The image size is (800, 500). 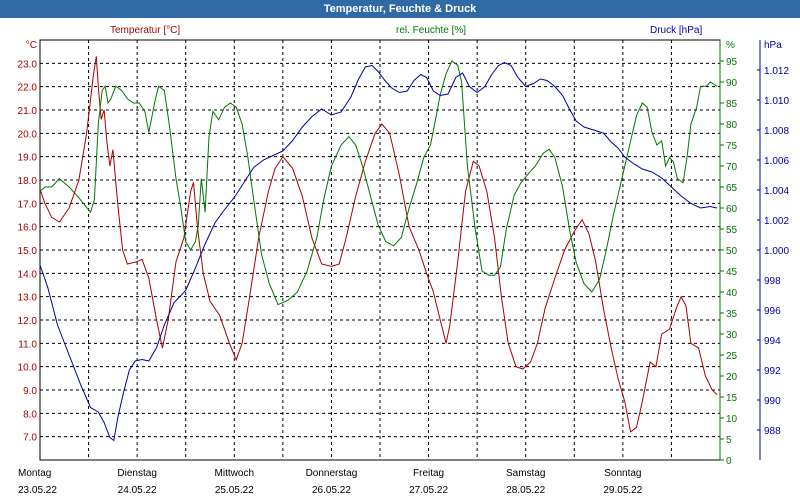 What do you see at coordinates (145, 30) in the screenshot?
I see `legend-temperature: Temperatur [°C]` at bounding box center [145, 30].